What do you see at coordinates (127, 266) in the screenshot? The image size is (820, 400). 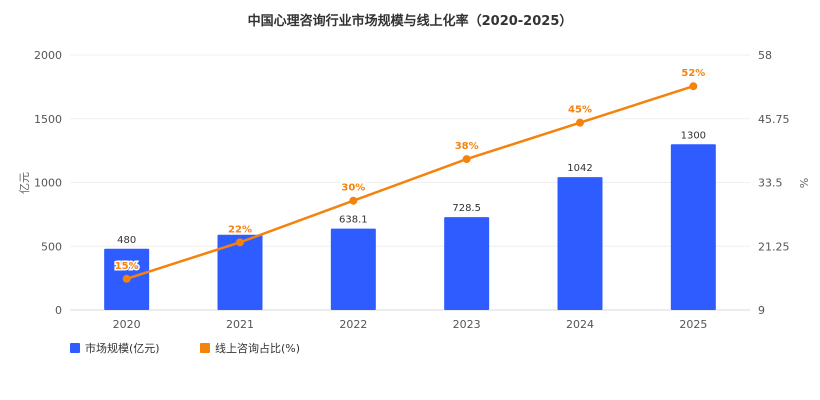 I see `line-value-label: 15%` at bounding box center [127, 266].